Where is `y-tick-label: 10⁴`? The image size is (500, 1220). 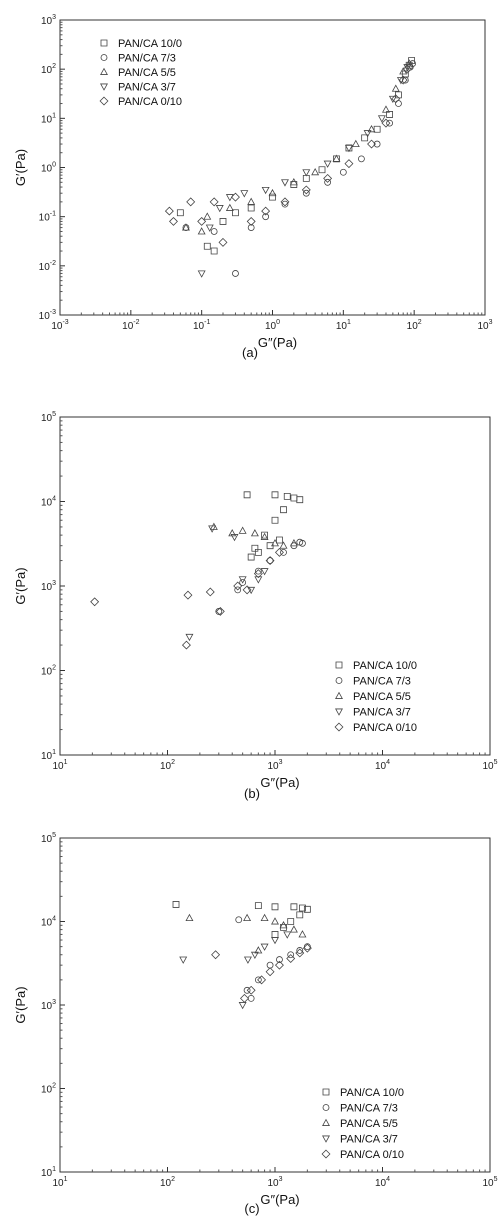
y-tick-label: 10⁴ is located at coordinates (48, 502).